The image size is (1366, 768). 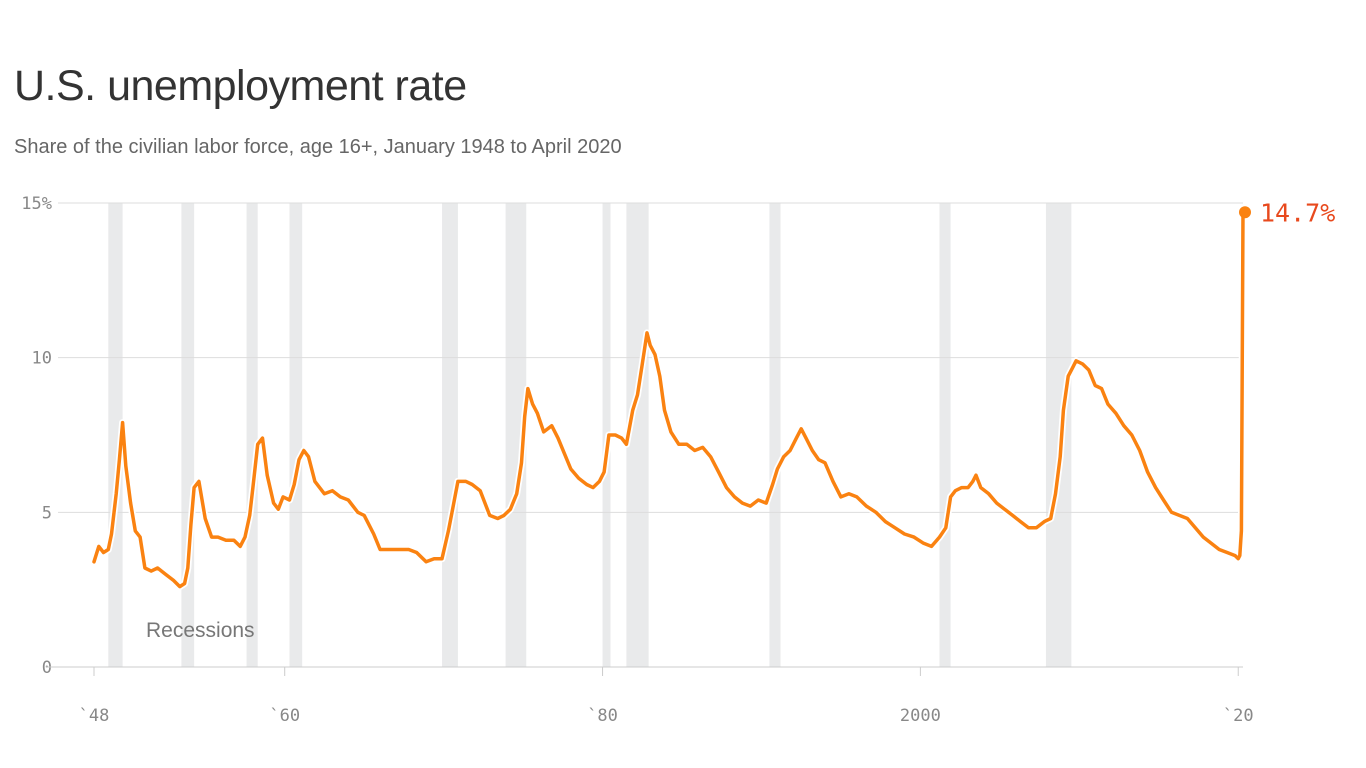 What do you see at coordinates (920, 716) in the screenshot?
I see `x-tick-label: 2000` at bounding box center [920, 716].